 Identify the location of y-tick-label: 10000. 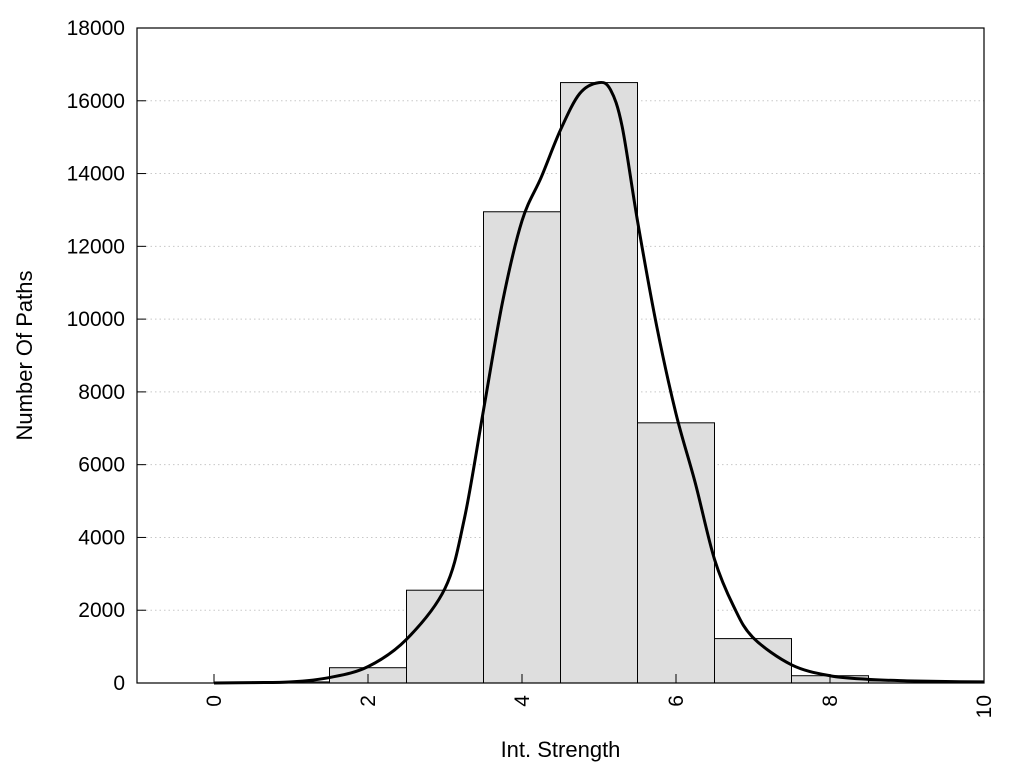
(96, 319).